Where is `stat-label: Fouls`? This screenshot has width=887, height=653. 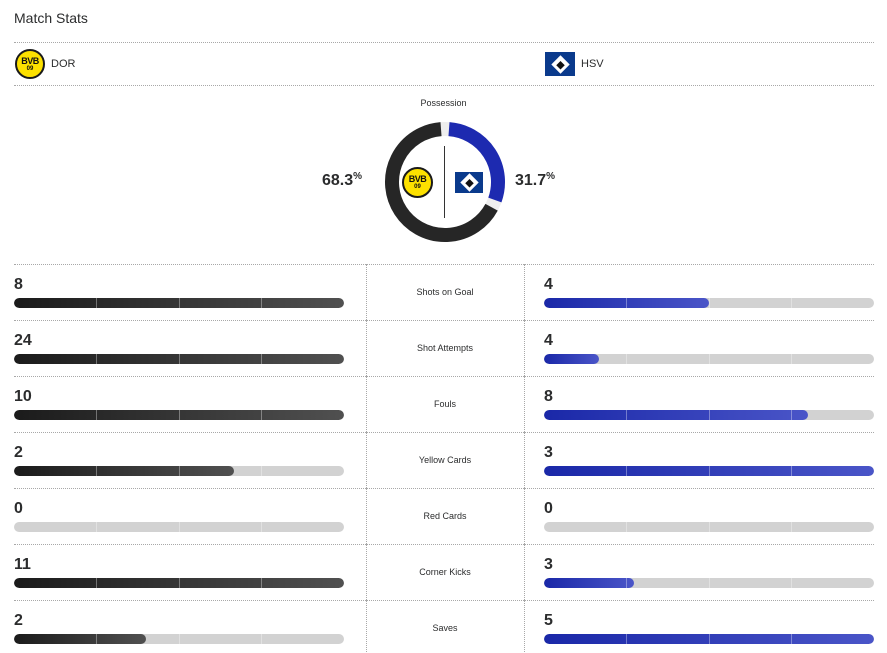
stat-label: Fouls is located at coordinates (444, 404).